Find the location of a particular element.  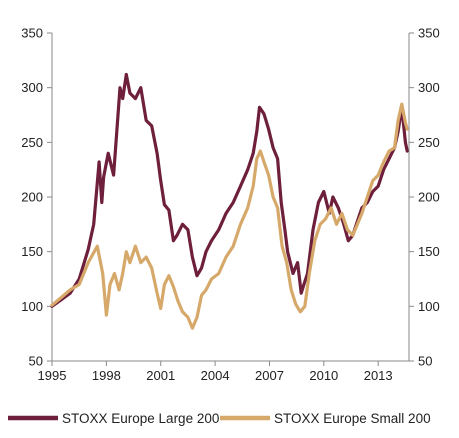

y-tick-label-right: 150 is located at coordinates (429, 251).